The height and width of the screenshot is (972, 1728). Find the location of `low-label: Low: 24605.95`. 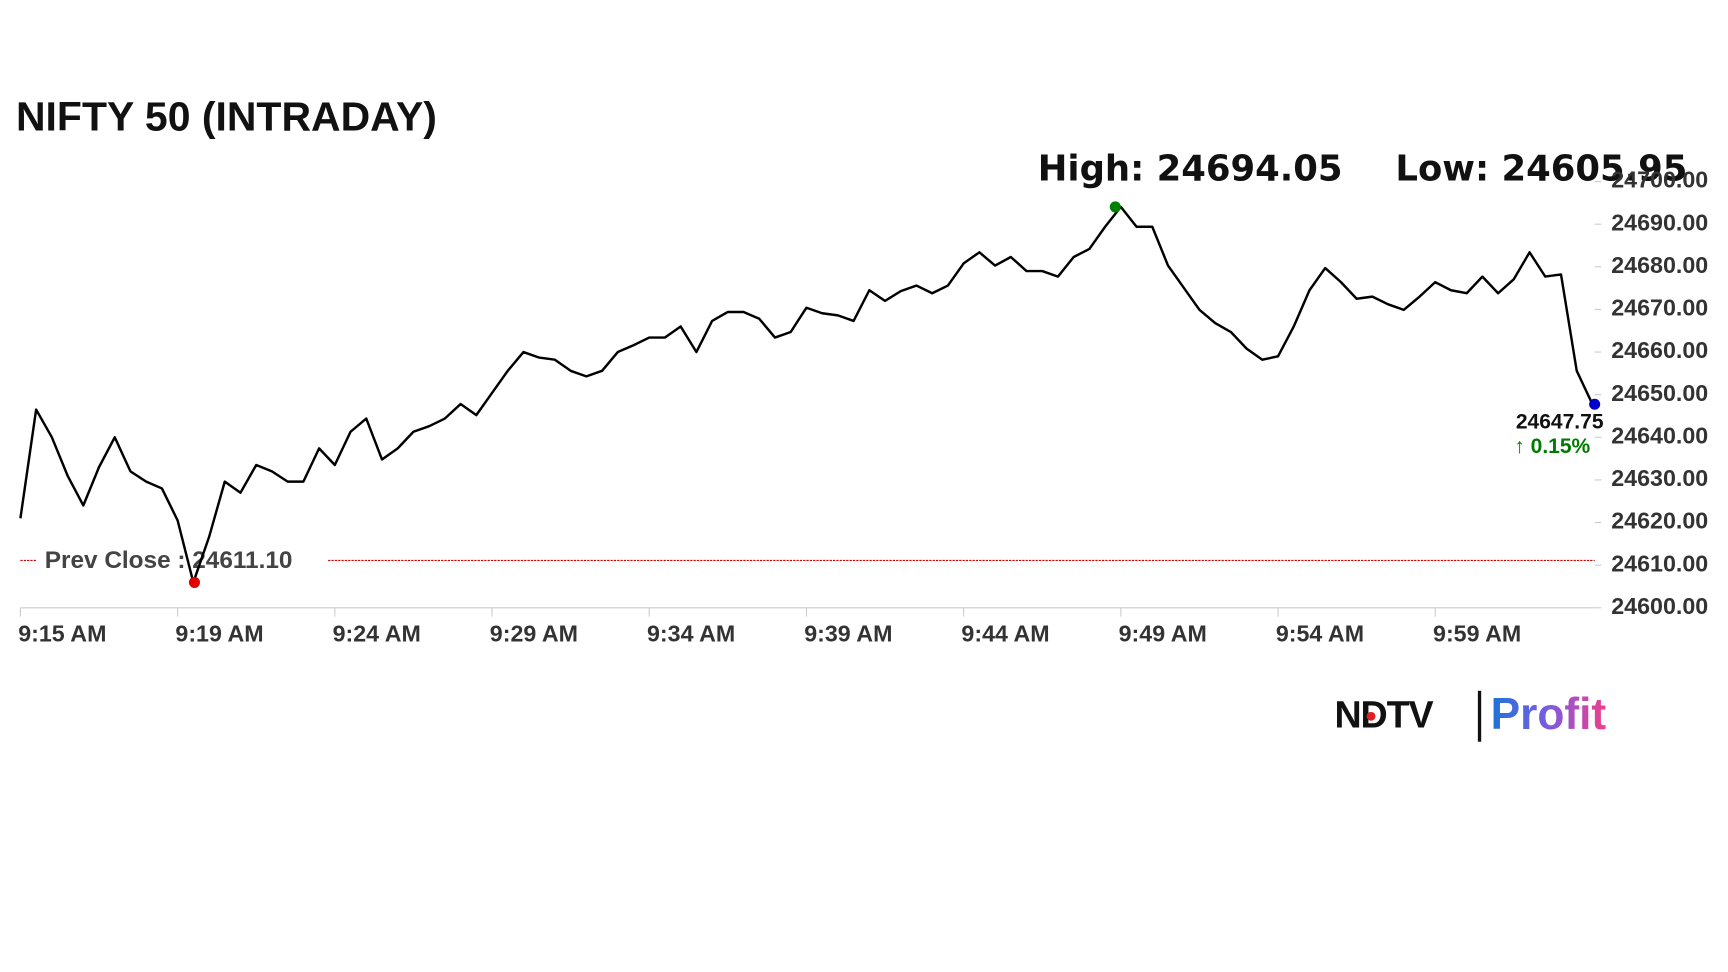

low-label: Low: 24605.95 is located at coordinates (1541, 168).